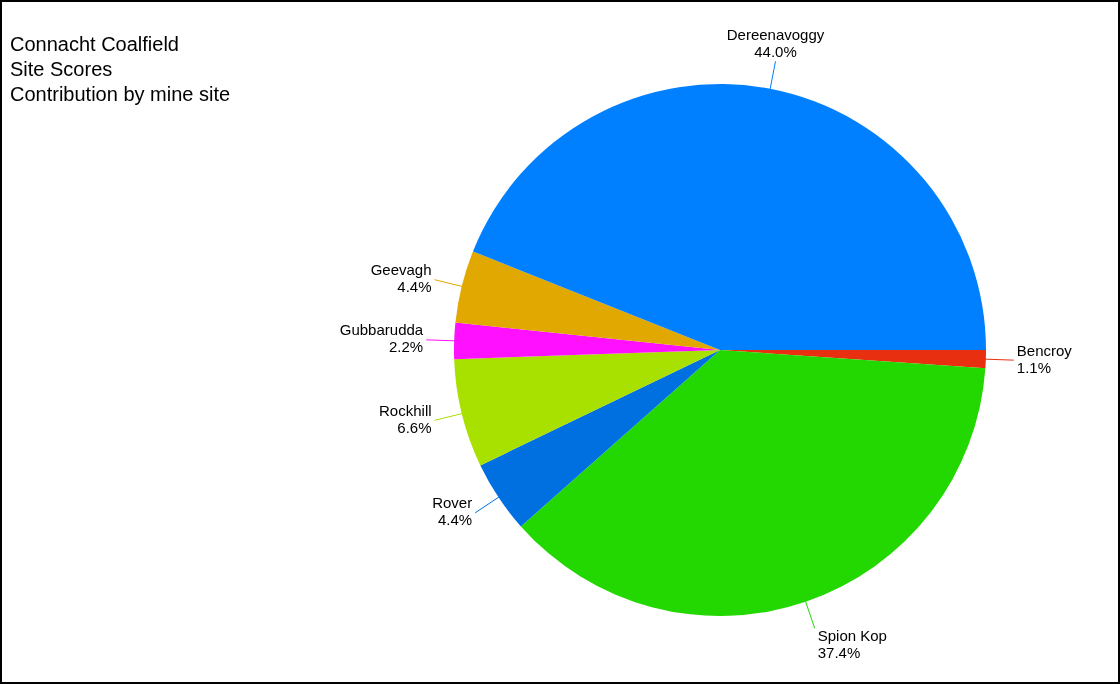  Describe the element at coordinates (452, 503) in the screenshot. I see `slice-label: Rover` at that location.